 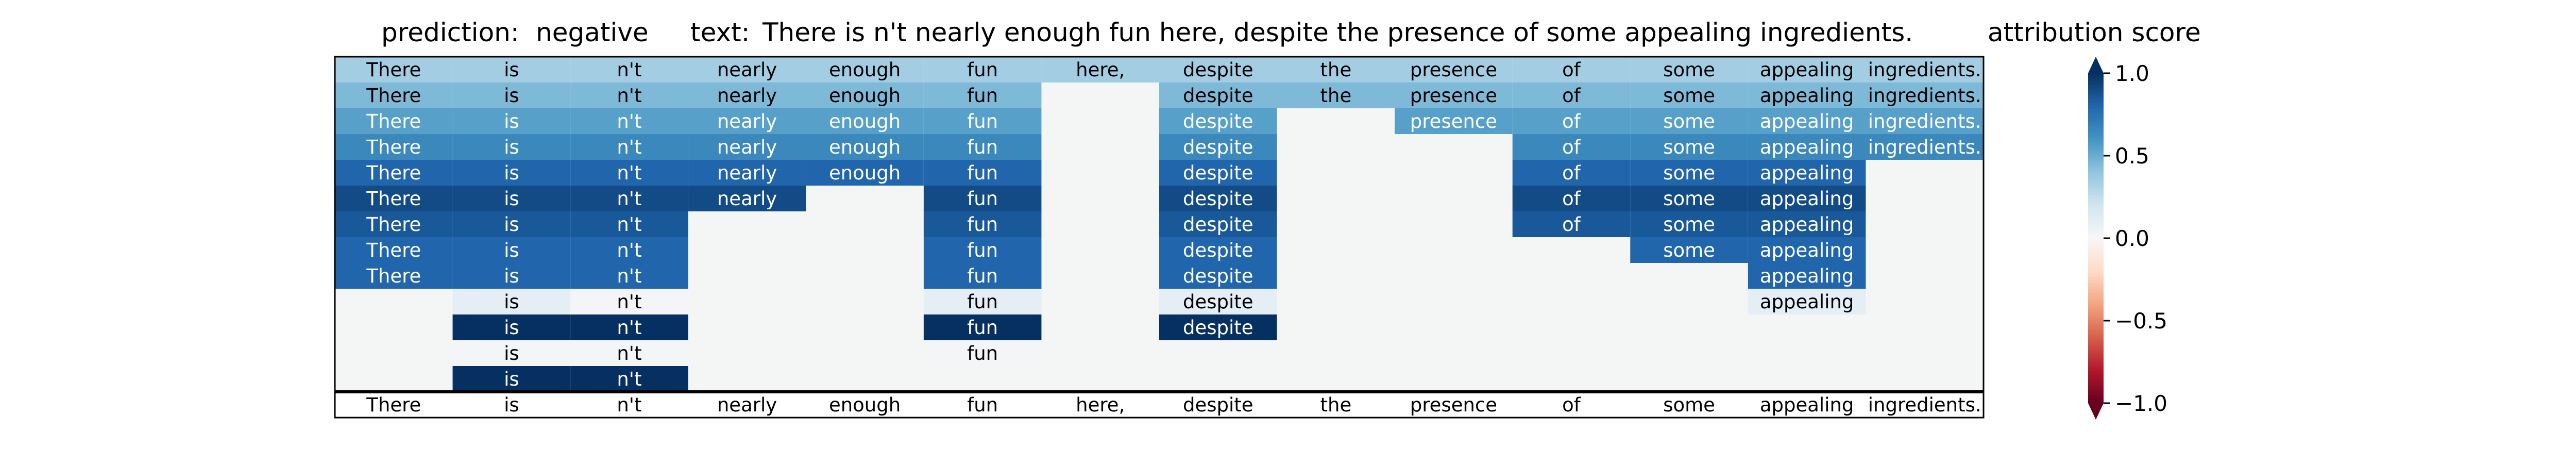 What do you see at coordinates (1453, 121) in the screenshot?
I see `heatmap-cell-token: presence` at bounding box center [1453, 121].